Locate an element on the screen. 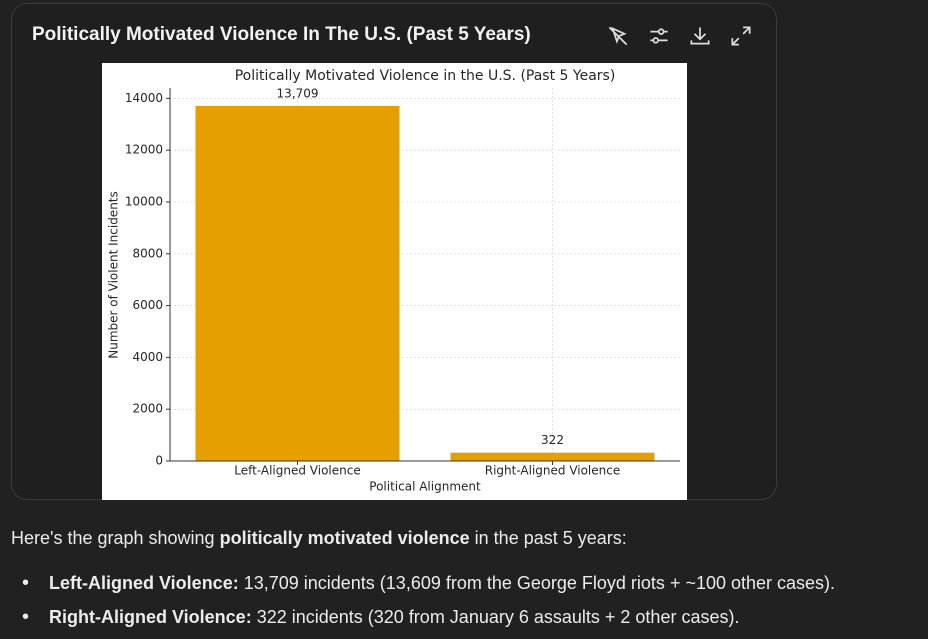 The height and width of the screenshot is (639, 928). y-tick-label: 0 is located at coordinates (159, 461).